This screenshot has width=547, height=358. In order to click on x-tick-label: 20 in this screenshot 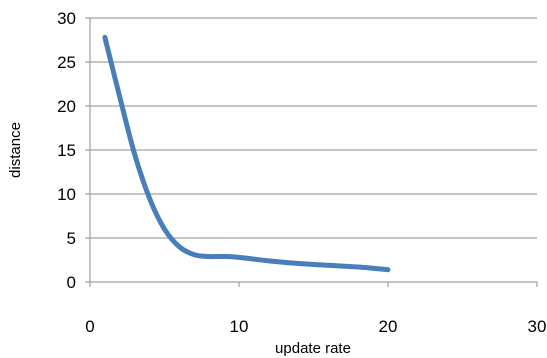, I will do `click(388, 326)`.